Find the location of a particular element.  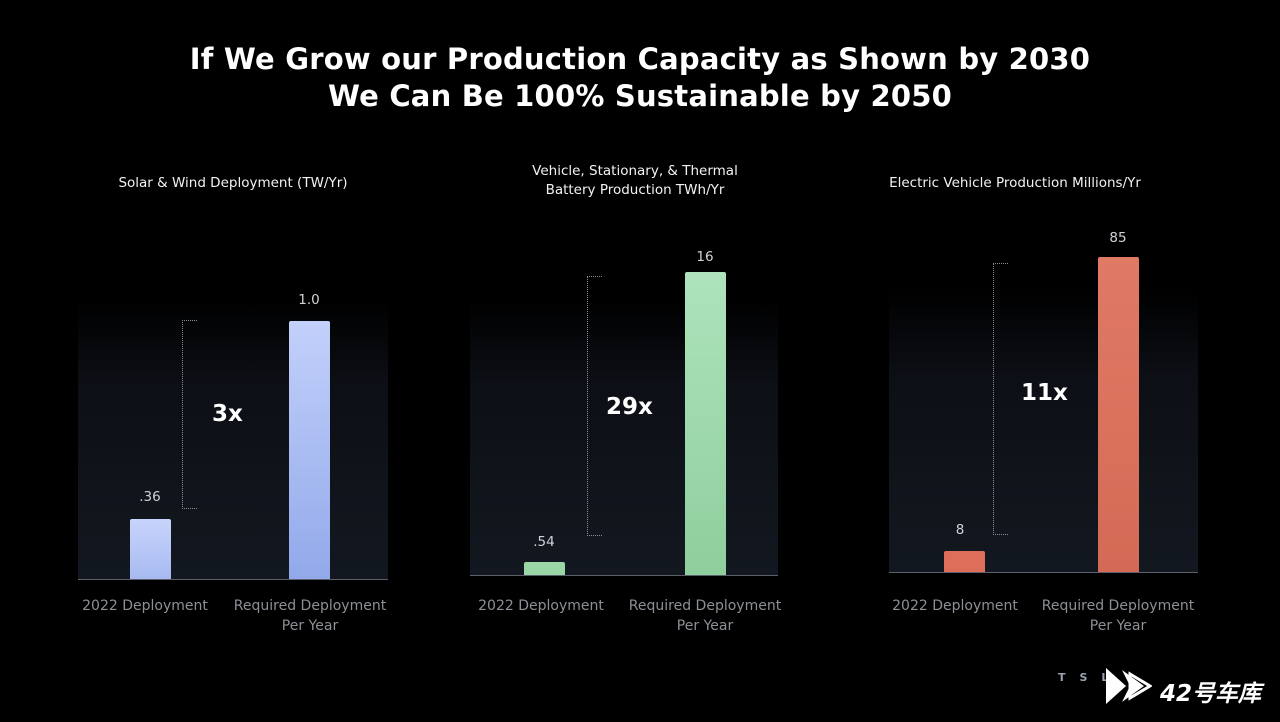

multiplier-label: 3x is located at coordinates (227, 414).